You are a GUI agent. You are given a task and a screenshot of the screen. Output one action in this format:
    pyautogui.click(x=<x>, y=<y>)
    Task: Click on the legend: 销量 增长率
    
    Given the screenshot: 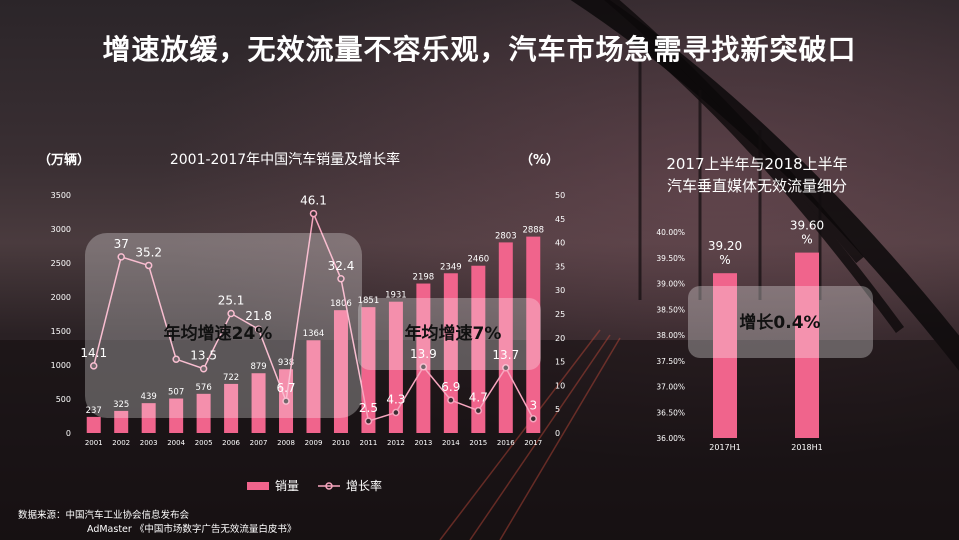 What is the action you would take?
    pyautogui.click(x=314, y=485)
    